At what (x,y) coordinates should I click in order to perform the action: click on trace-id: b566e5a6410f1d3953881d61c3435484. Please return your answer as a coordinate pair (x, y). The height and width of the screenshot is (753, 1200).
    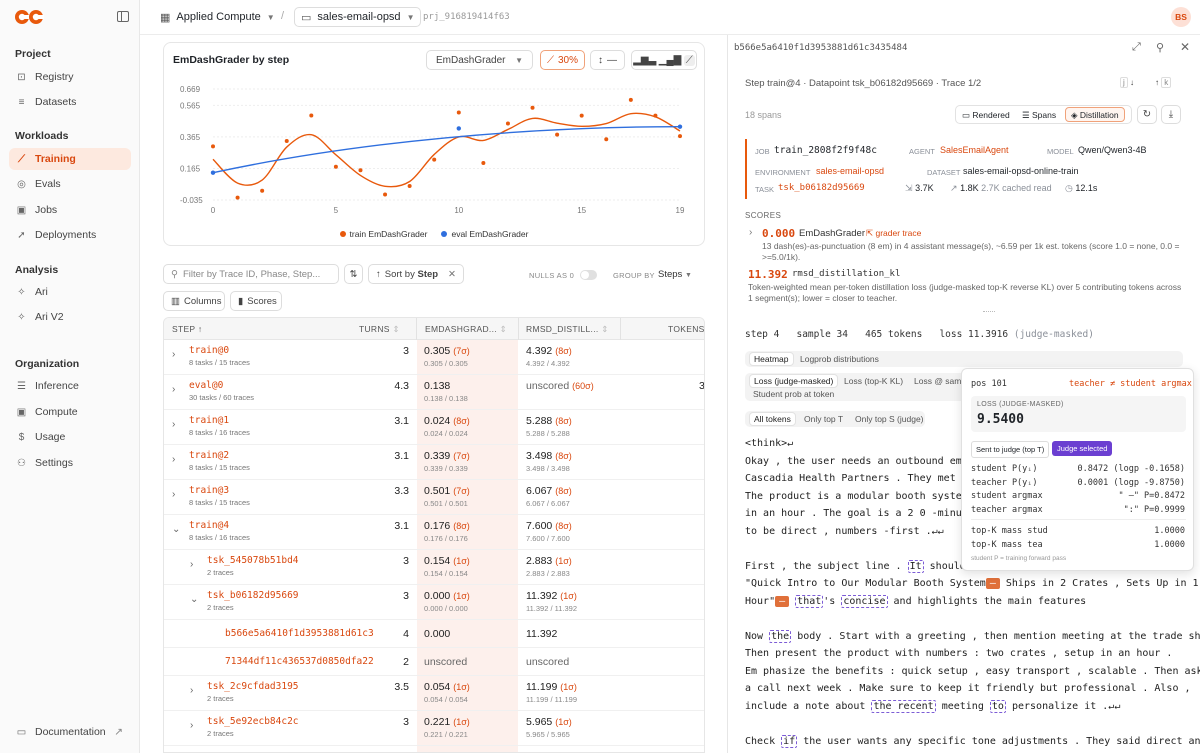
    Looking at the image, I should click on (821, 48).